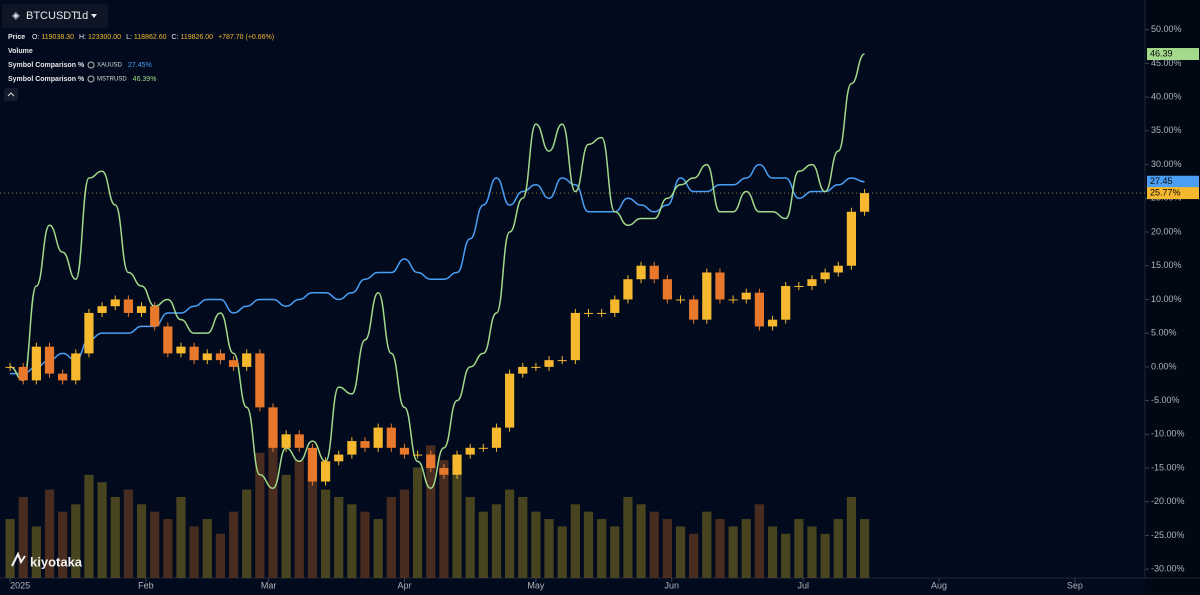 This screenshot has height=595, width=1200. Describe the element at coordinates (82, 16) in the screenshot. I see `interval: 1d` at that location.